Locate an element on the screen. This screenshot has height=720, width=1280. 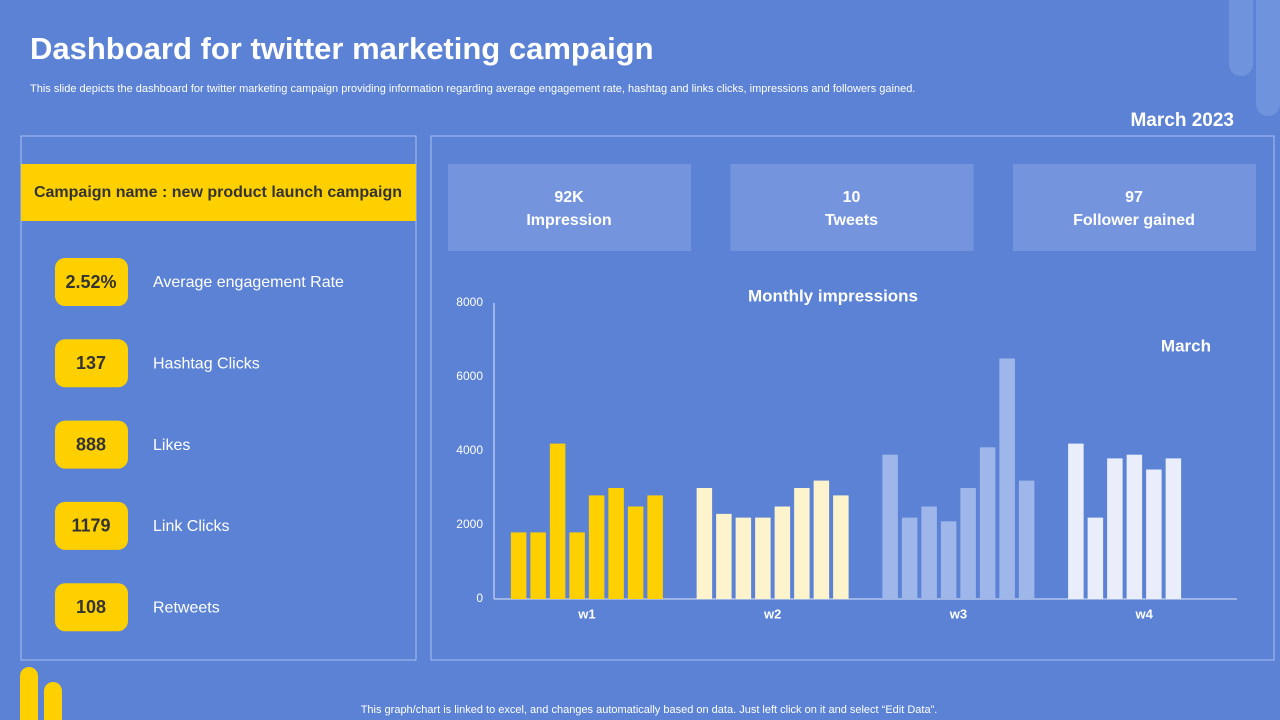
x-tick-label: w1 is located at coordinates (586, 613).